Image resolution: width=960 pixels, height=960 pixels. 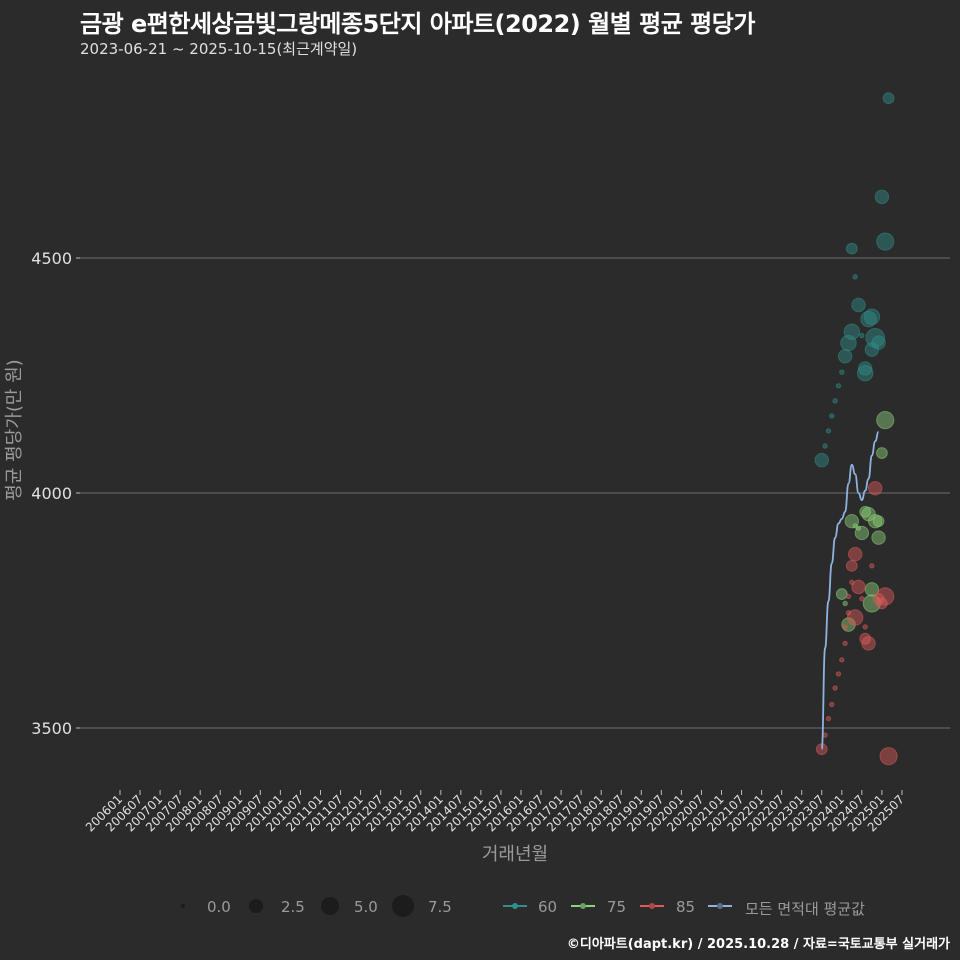 What do you see at coordinates (720, 906) in the screenshot?
I see `legend-dot-avg-icon` at bounding box center [720, 906].